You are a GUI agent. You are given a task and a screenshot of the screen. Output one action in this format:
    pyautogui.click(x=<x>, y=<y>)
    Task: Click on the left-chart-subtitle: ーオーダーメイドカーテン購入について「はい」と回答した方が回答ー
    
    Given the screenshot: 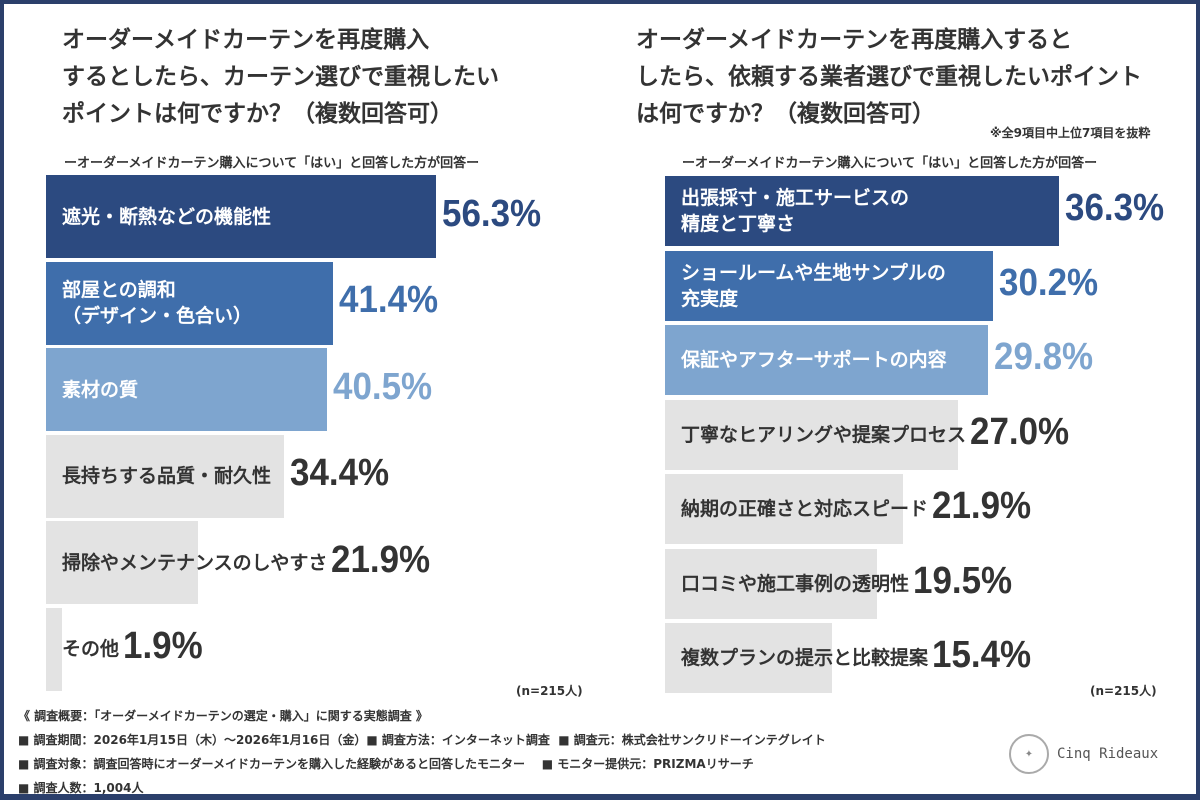 What is the action you would take?
    pyautogui.click(x=272, y=163)
    